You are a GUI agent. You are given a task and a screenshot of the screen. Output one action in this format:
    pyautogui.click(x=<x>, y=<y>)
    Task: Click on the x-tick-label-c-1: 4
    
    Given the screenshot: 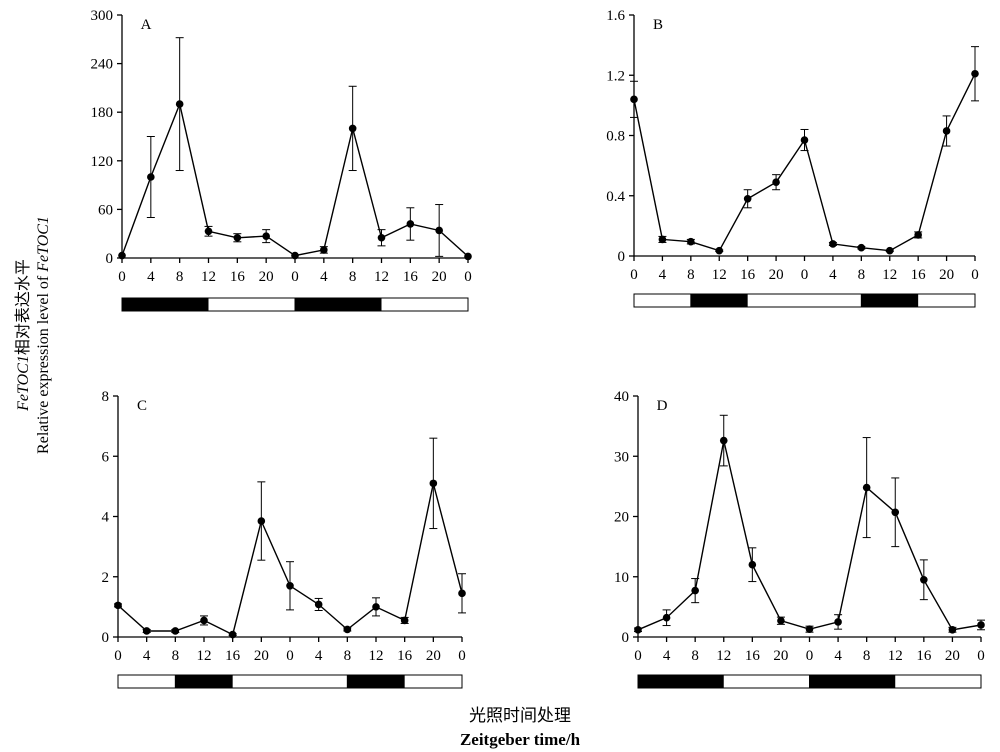 What is the action you would take?
    pyautogui.click(x=147, y=656)
    